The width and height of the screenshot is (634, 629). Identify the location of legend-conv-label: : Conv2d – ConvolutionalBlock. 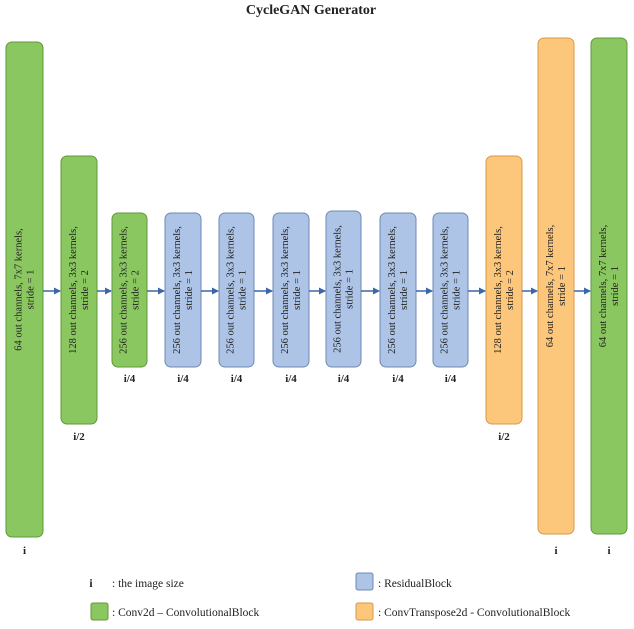
(186, 613).